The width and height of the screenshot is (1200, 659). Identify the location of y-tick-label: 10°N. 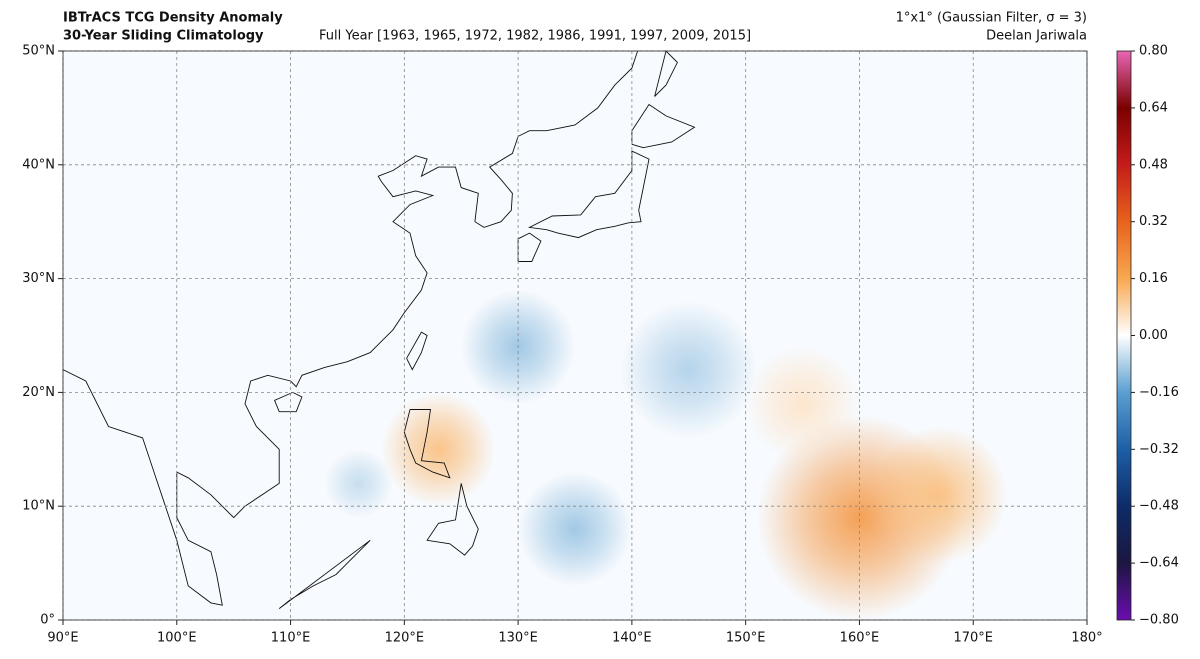
(38, 506).